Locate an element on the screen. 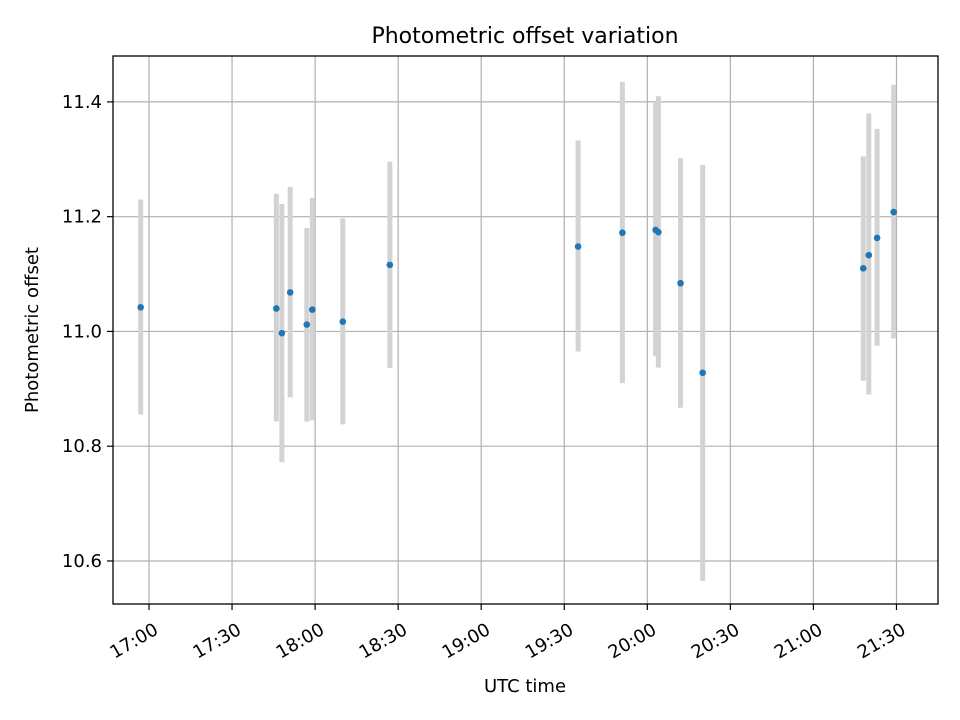 This screenshot has height=720, width=960. x-tick-label: 21:00 is located at coordinates (798, 641).